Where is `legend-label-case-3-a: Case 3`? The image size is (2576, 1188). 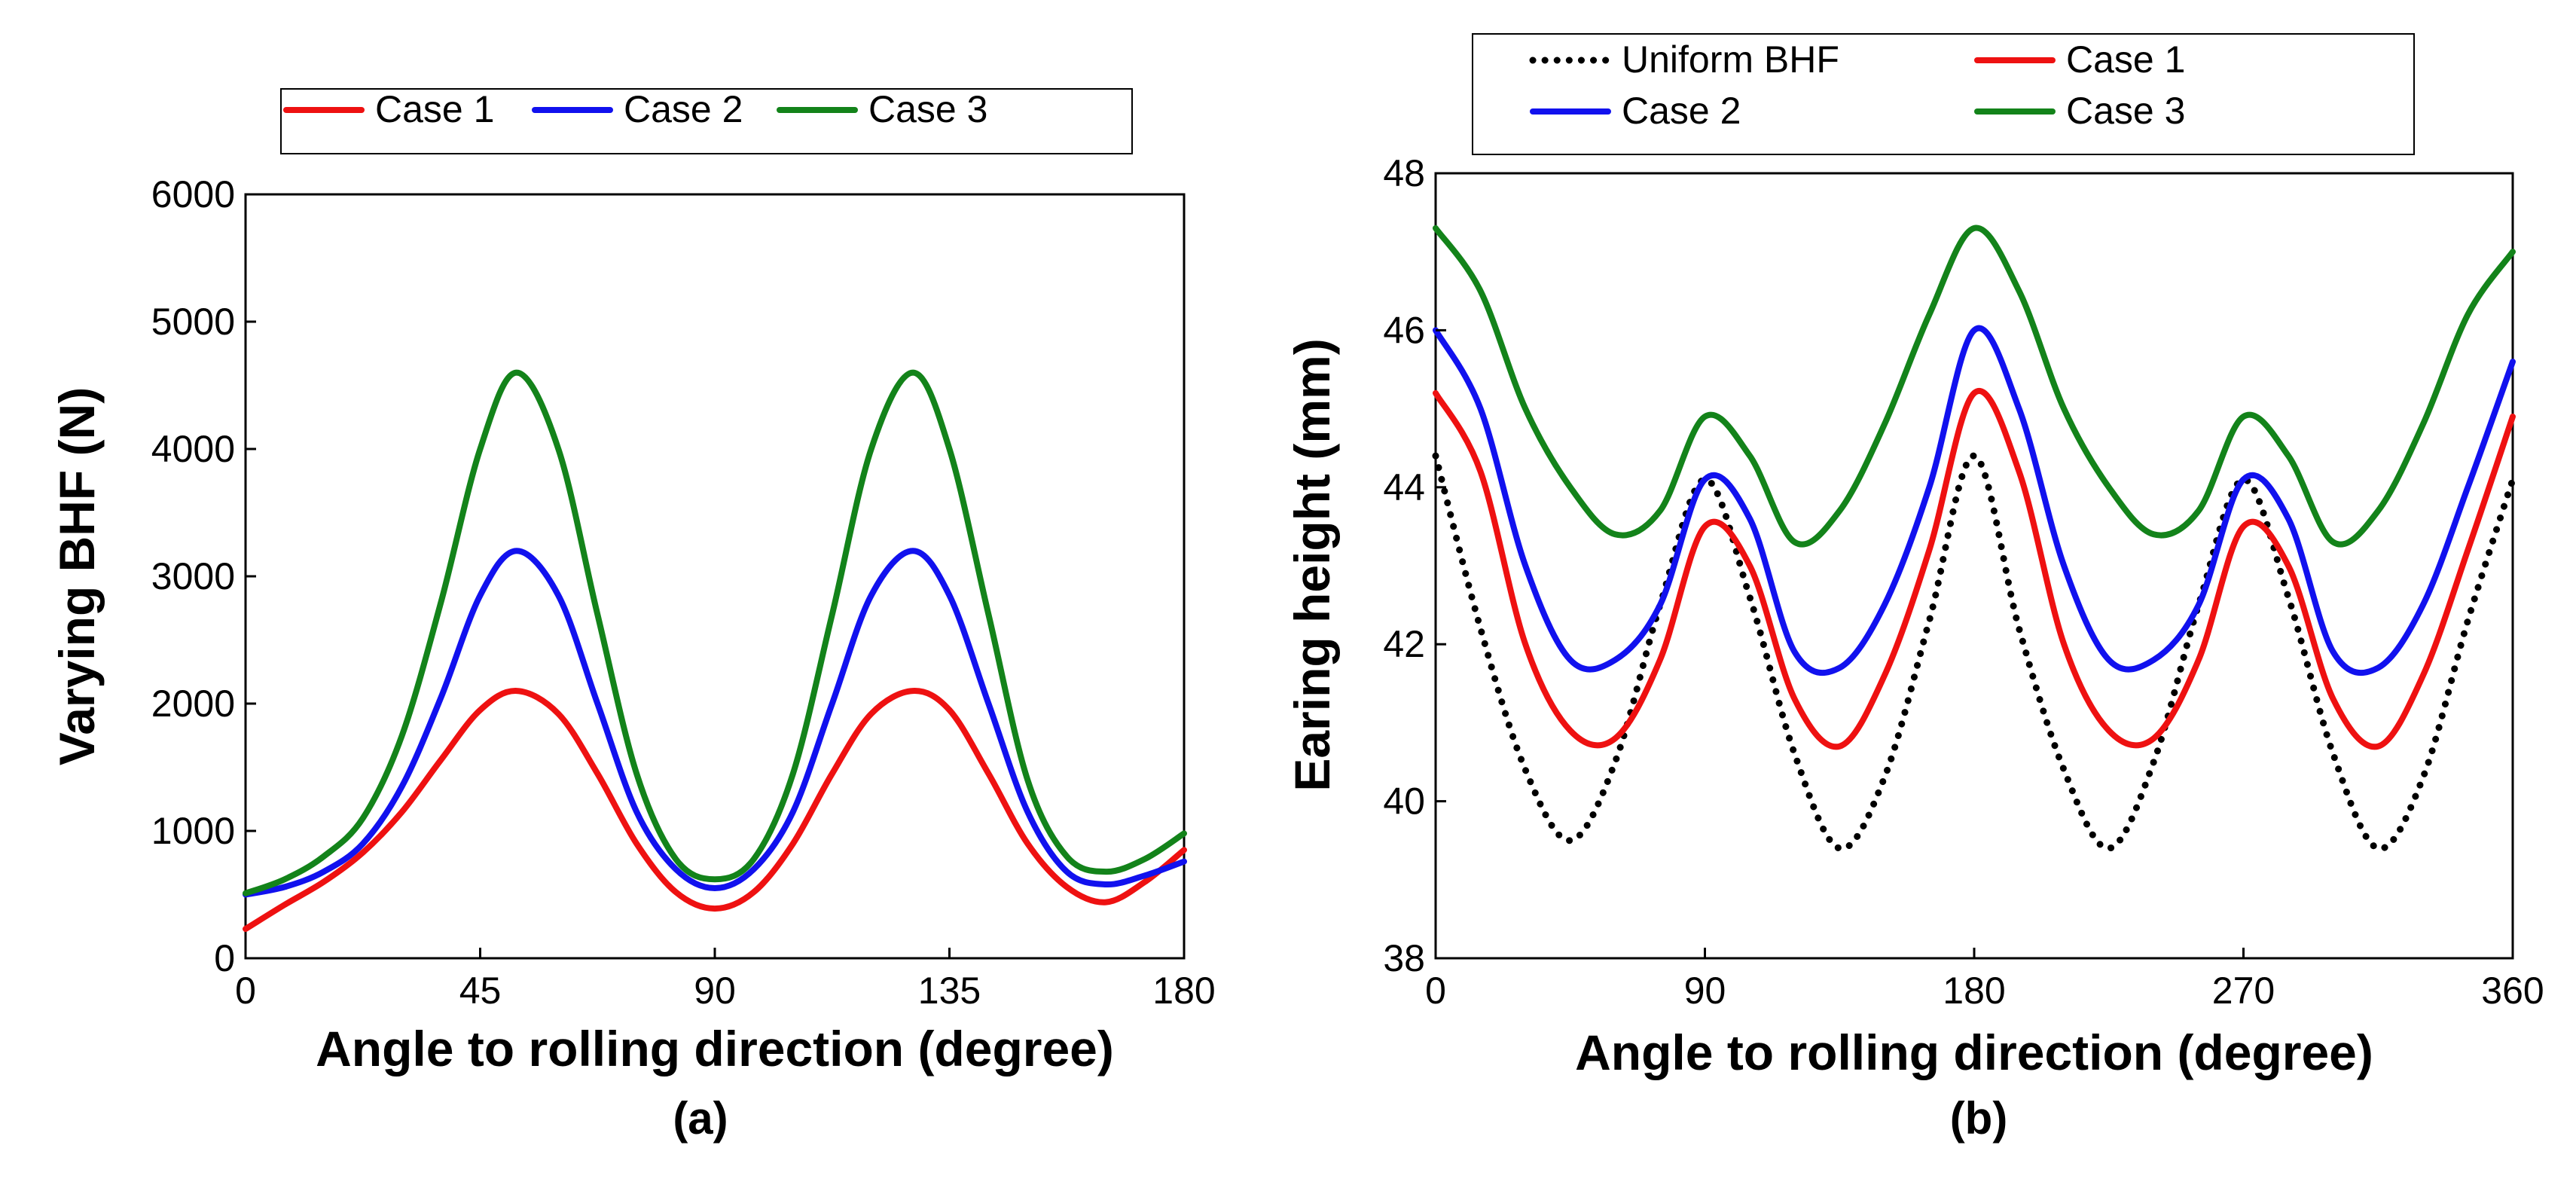 legend-label-case-3-a: Case 3 is located at coordinates (928, 109).